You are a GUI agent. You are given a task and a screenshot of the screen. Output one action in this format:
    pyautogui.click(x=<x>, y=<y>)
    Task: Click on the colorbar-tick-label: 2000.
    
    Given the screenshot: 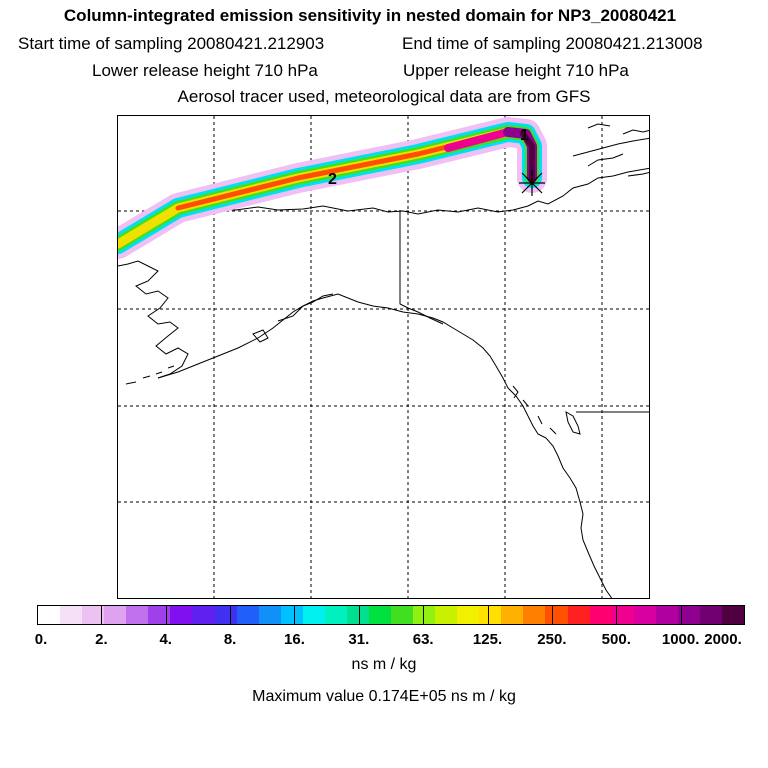 What is the action you would take?
    pyautogui.click(x=723, y=639)
    